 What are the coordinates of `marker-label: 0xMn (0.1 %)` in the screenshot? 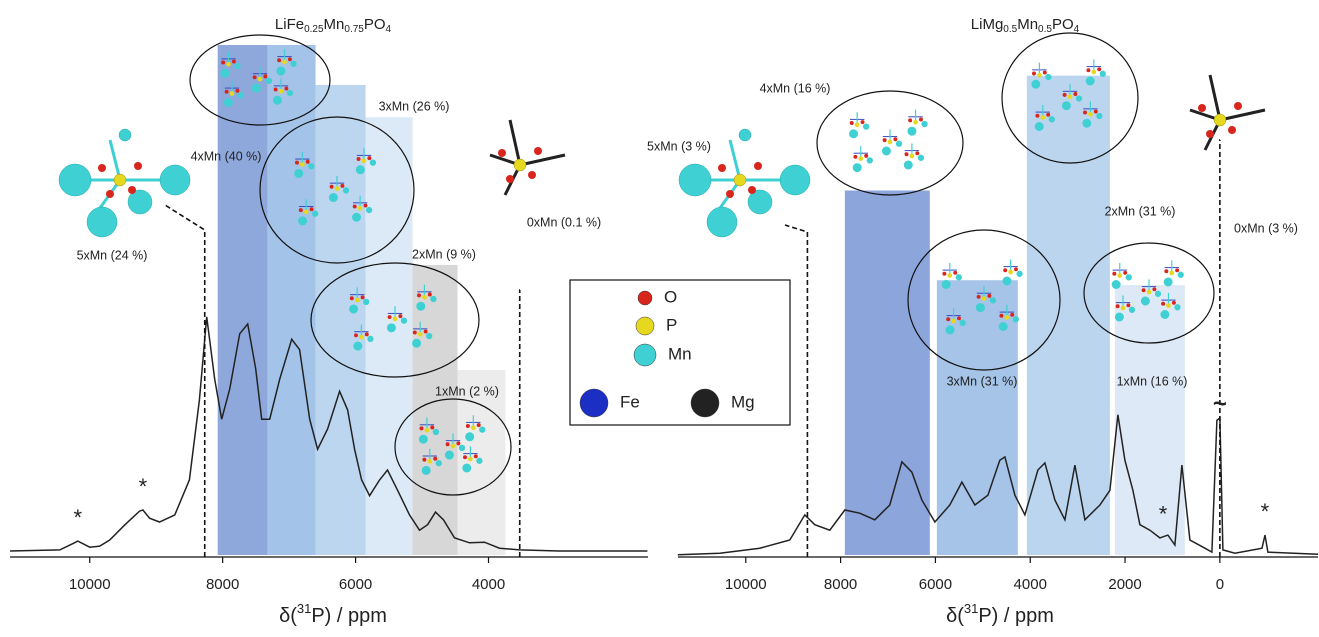 It's located at (564, 222).